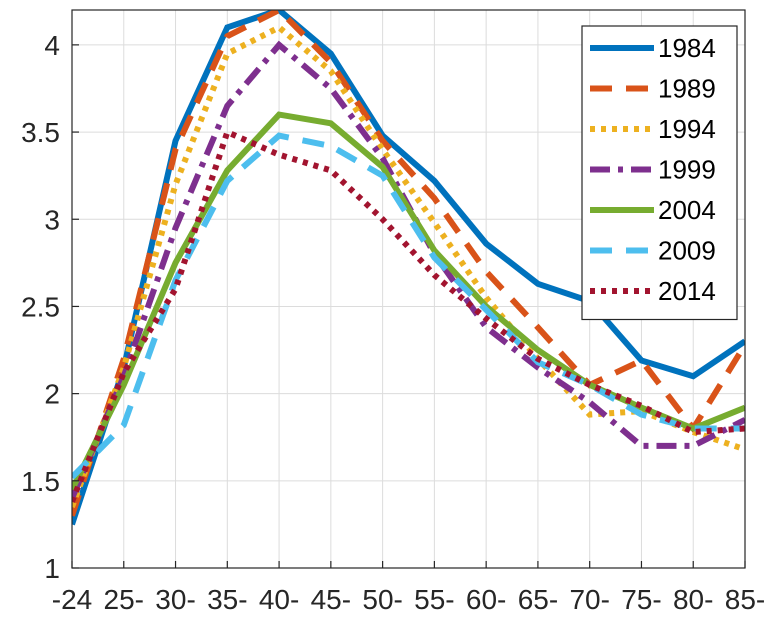 Image resolution: width=772 pixels, height=619 pixels. I want to click on x-tick-label: 25-, so click(124, 599).